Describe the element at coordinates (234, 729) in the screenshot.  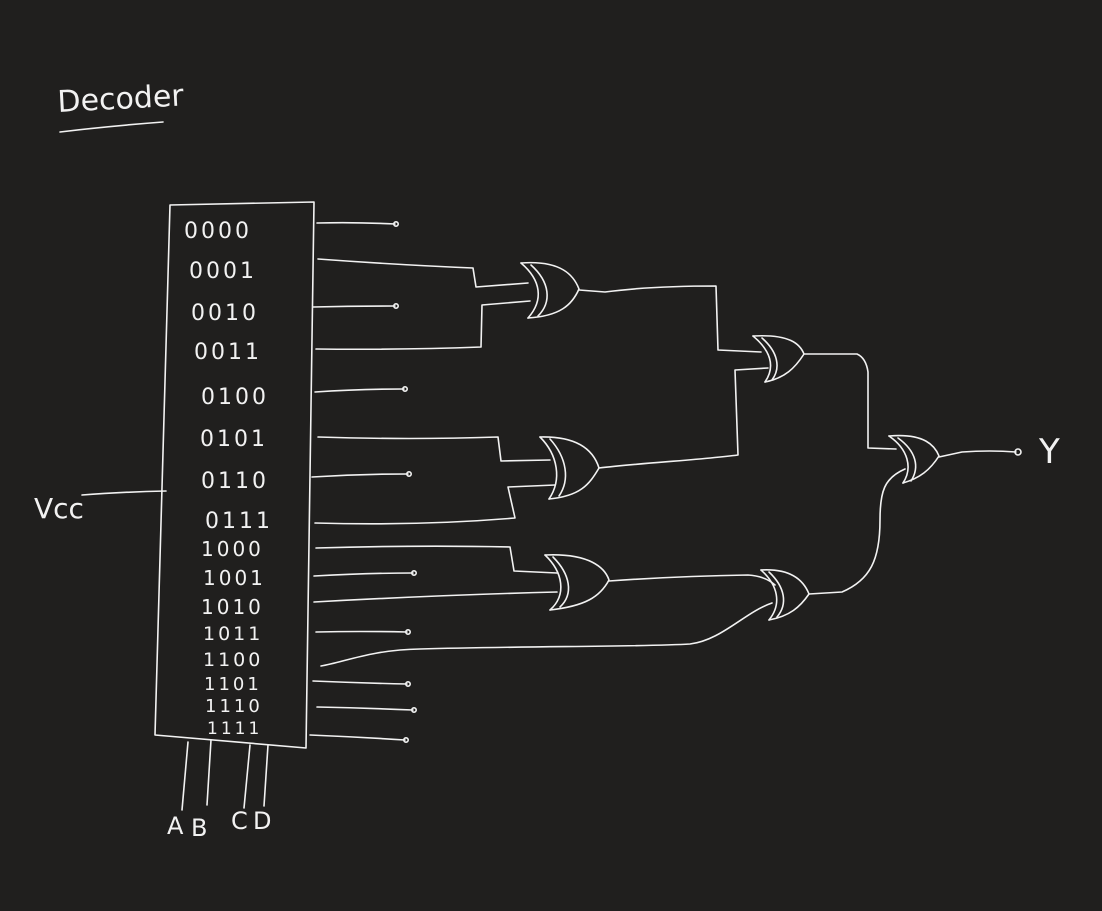
I see `decoder-output-label: 1111` at that location.